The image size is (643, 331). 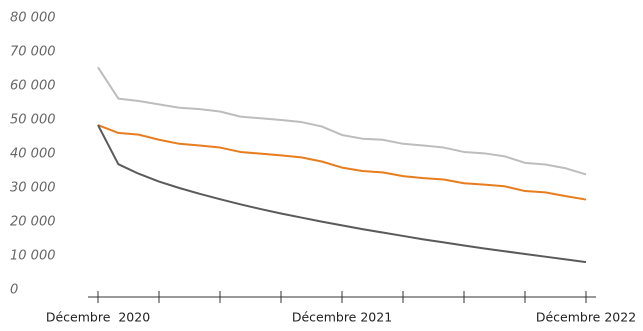 I want to click on y-tick-label: 70 000, so click(x=33, y=52).